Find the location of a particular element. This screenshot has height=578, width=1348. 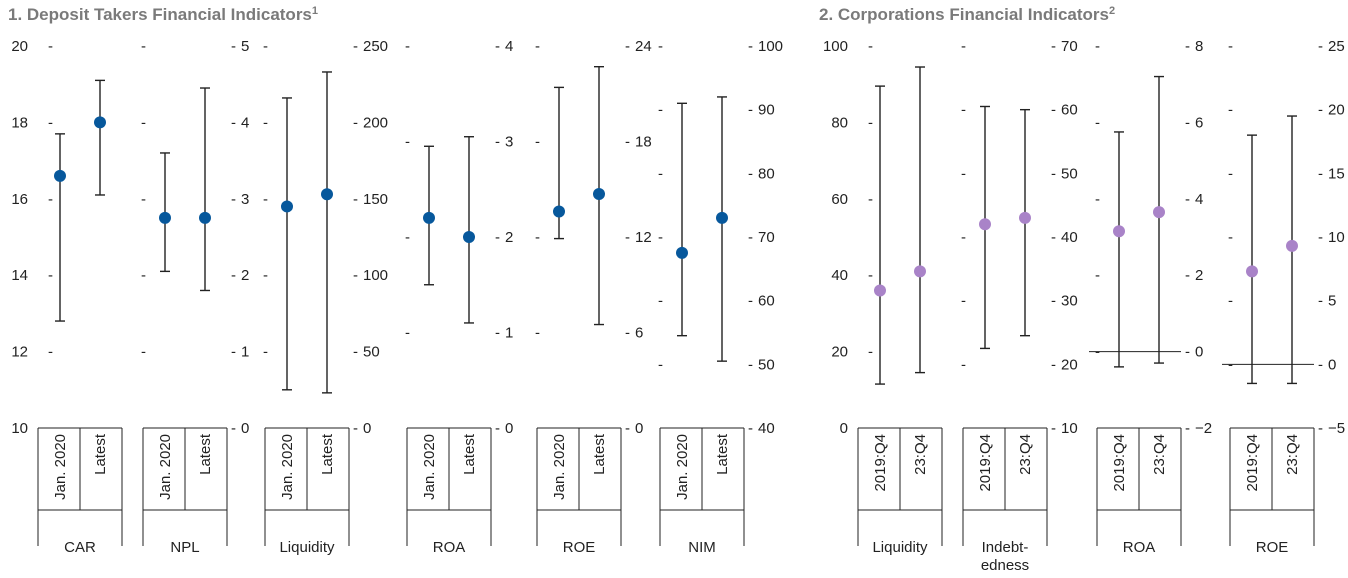

panel-1-title: 1. Deposit Takers Financial Indicators1 is located at coordinates (163, 14).